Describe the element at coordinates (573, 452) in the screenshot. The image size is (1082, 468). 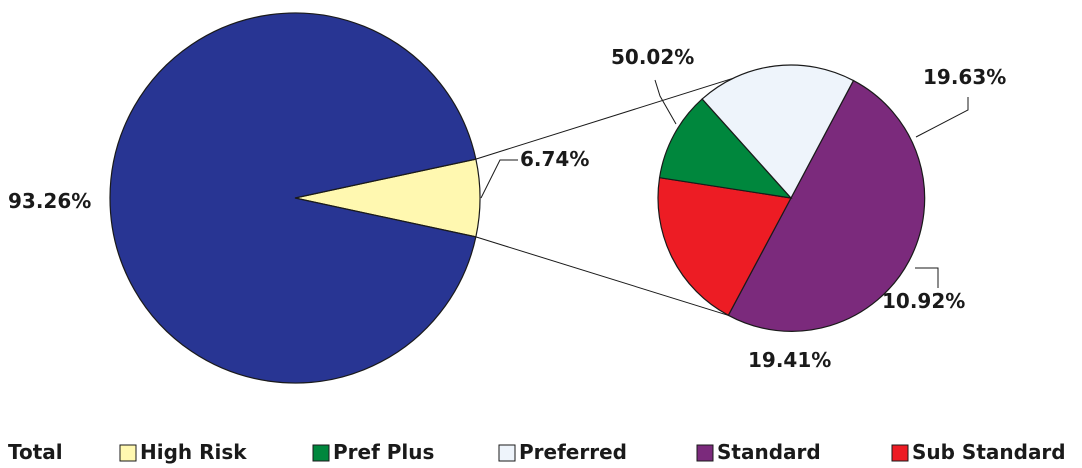
I see `legend-label-preferred: Preferred` at that location.